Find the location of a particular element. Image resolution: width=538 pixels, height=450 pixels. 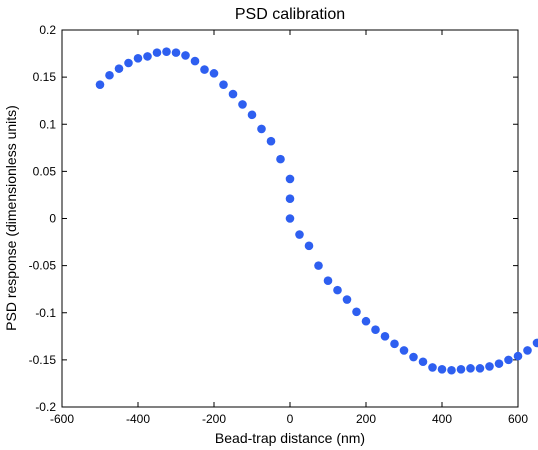

x-tick-label: -400 is located at coordinates (138, 419).